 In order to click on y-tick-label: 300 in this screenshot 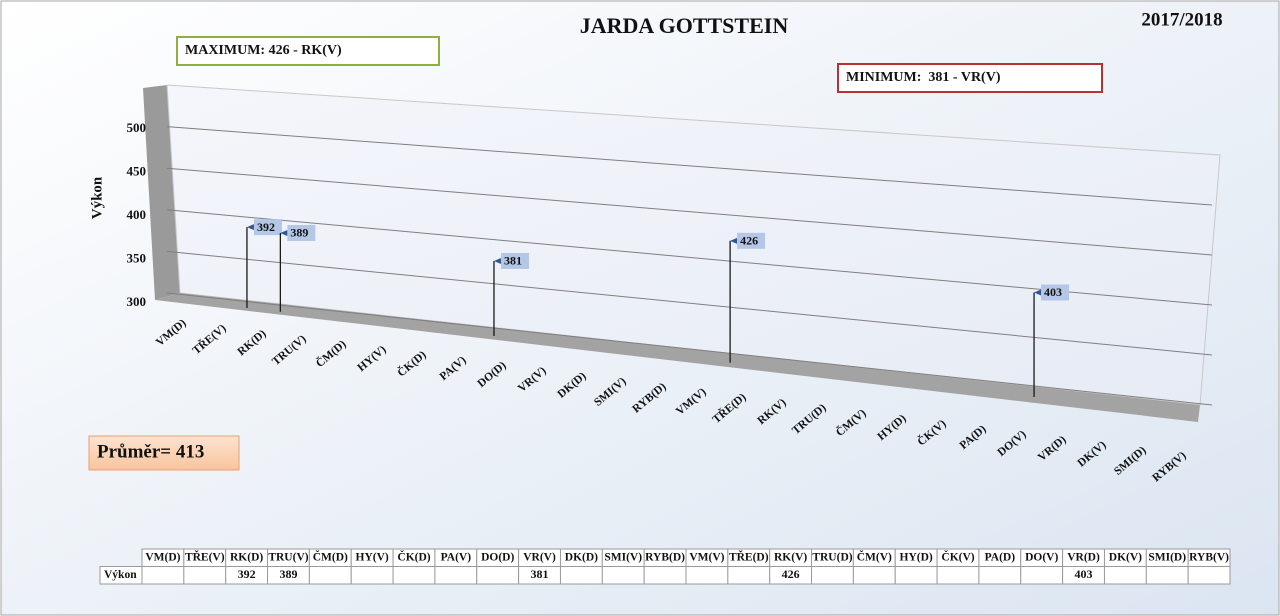, I will do `click(137, 301)`.